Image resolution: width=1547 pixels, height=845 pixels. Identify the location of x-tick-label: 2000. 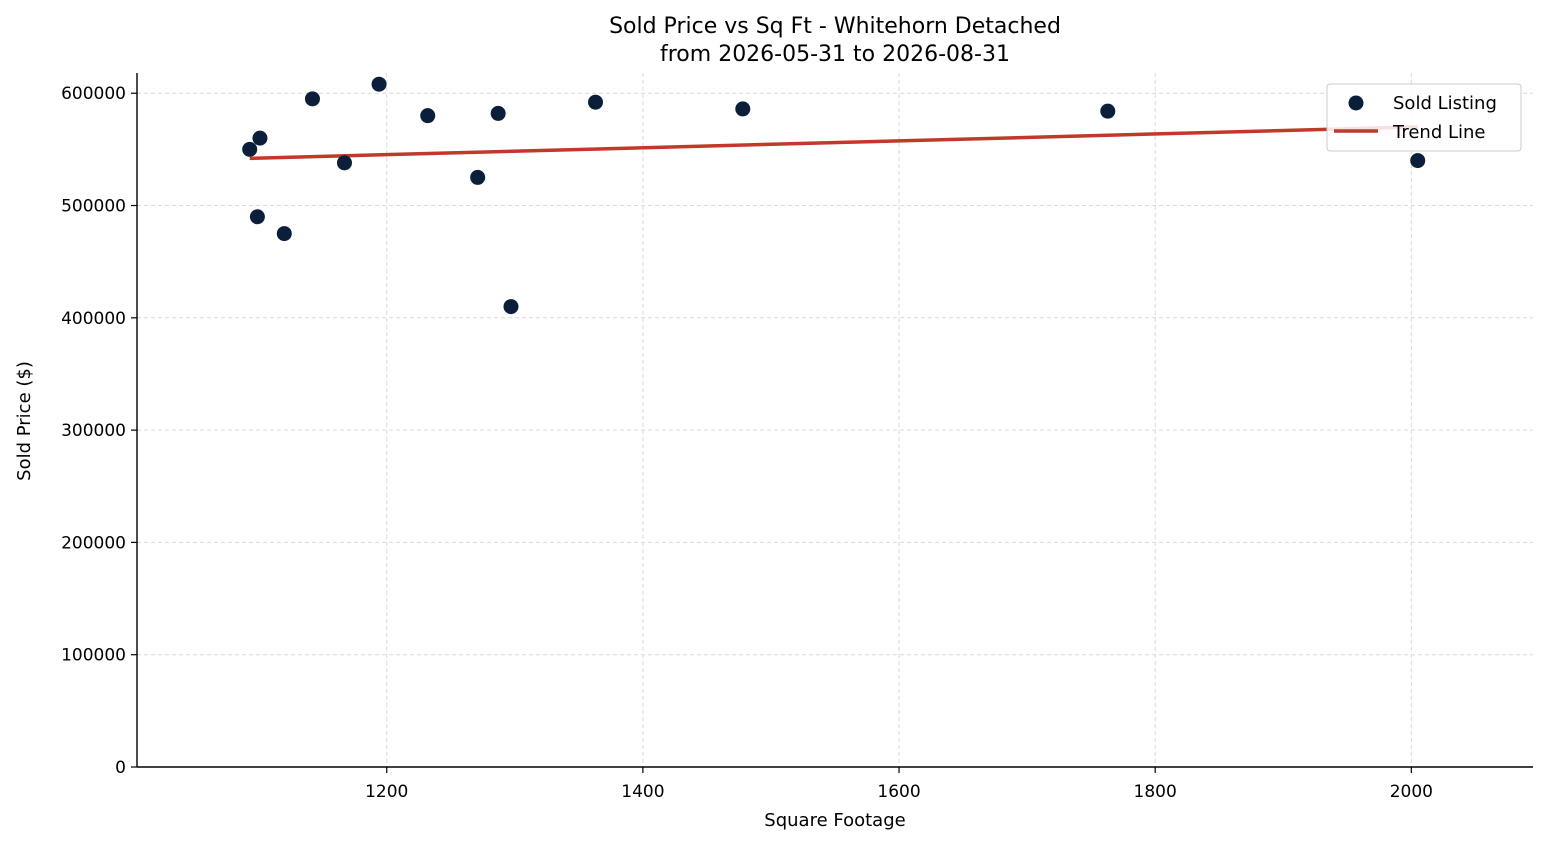
(1411, 792).